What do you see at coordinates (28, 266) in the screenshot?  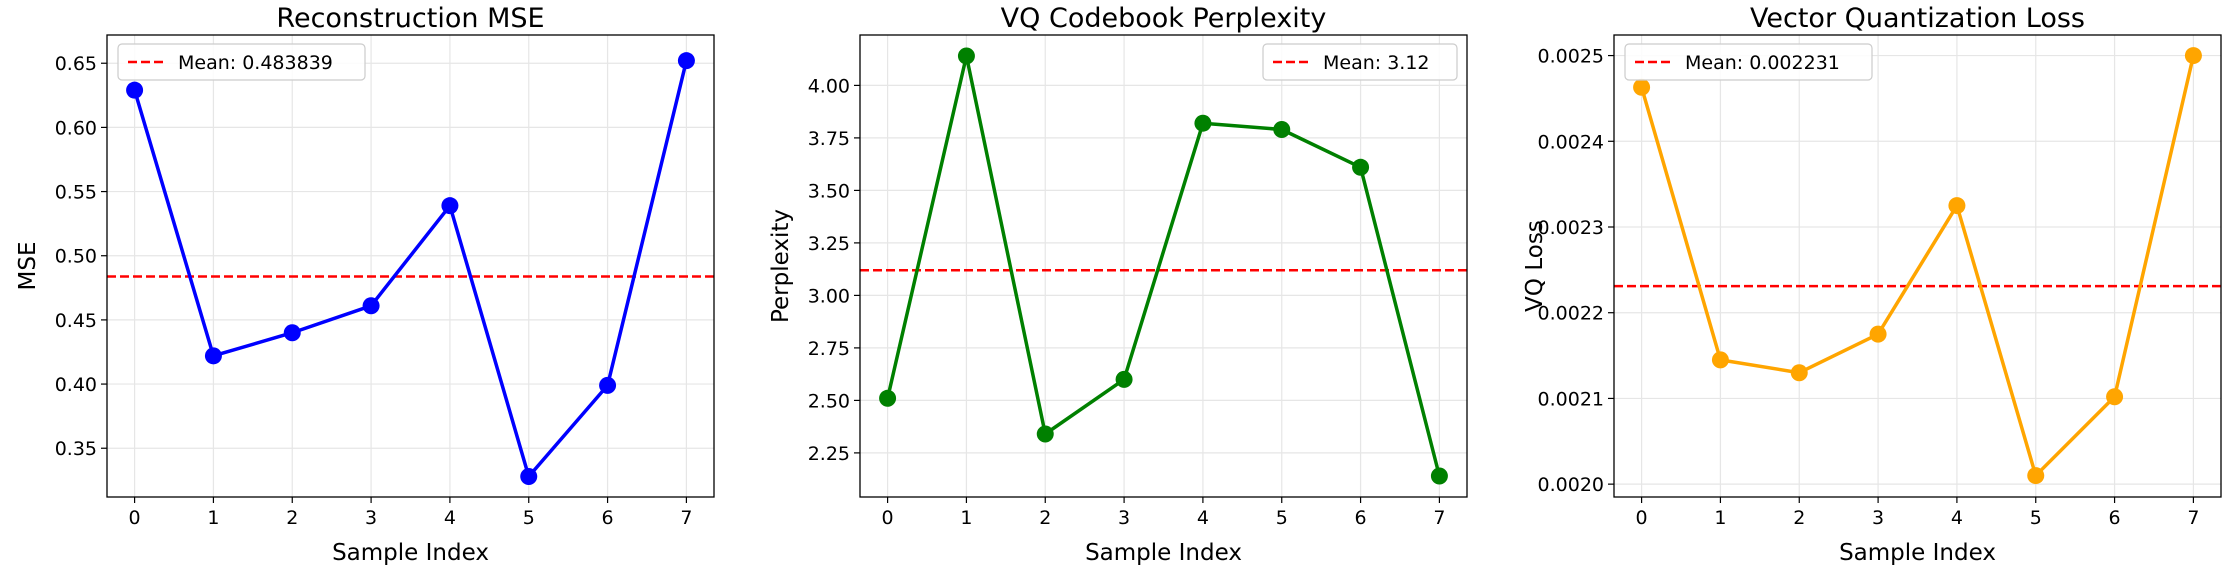 I see `y-axis-label: MSE` at bounding box center [28, 266].